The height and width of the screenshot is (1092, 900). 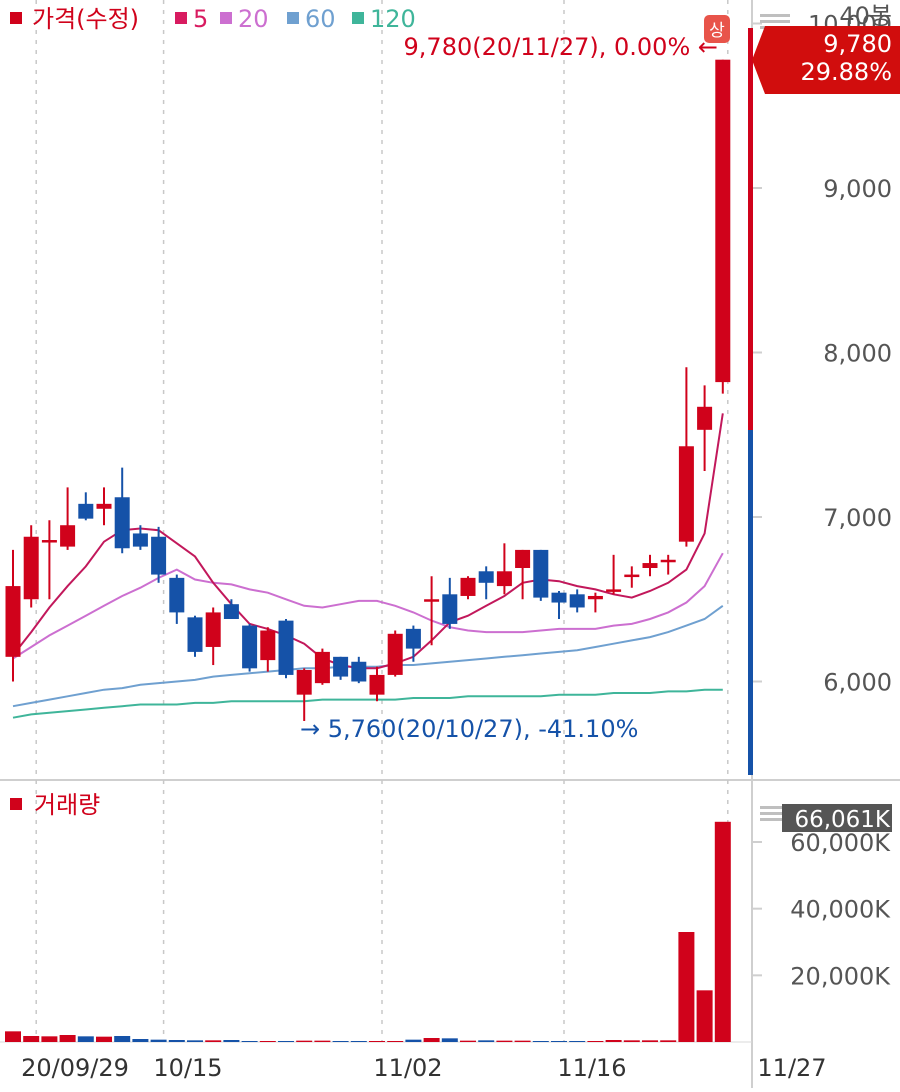 What do you see at coordinates (840, 843) in the screenshot?
I see `volume-axis-label: 60,000K` at bounding box center [840, 843].